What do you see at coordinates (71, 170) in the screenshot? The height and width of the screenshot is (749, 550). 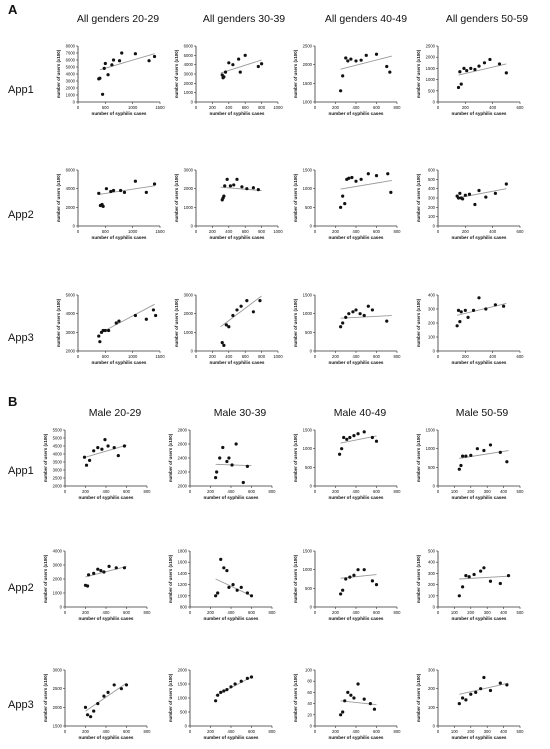 I see `y-tick-label: 6000` at bounding box center [71, 170].